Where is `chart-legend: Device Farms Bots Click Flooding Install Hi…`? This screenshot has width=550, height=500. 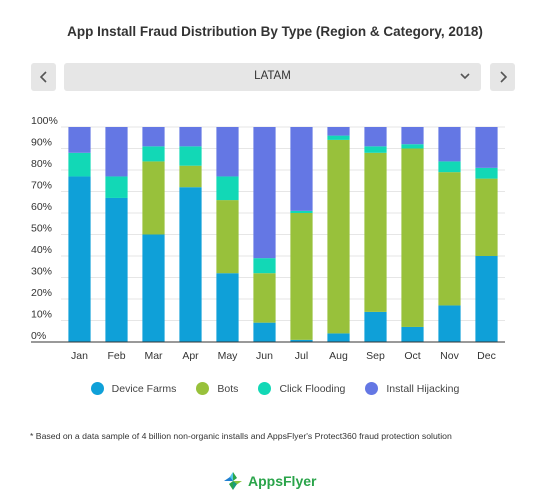
chart-legend: Device Farms Bots Click Flooding Install Hi… is located at coordinates (275, 388).